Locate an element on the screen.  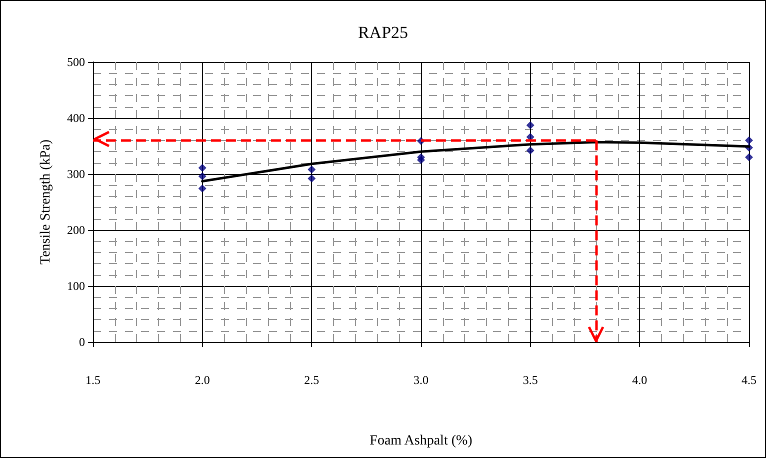
y-tick-label: 500 is located at coordinates (76, 62).